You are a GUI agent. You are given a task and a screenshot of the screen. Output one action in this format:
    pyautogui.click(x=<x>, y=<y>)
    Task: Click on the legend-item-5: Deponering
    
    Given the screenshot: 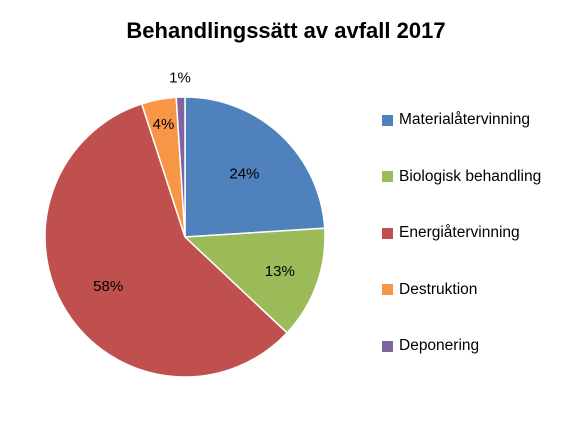 What is the action you would take?
    pyautogui.click(x=430, y=346)
    